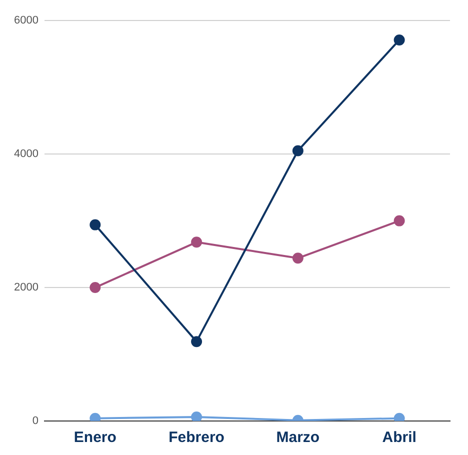 The height and width of the screenshot is (455, 468). Describe the element at coordinates (399, 437) in the screenshot. I see `x-tick-label: Abril` at that location.